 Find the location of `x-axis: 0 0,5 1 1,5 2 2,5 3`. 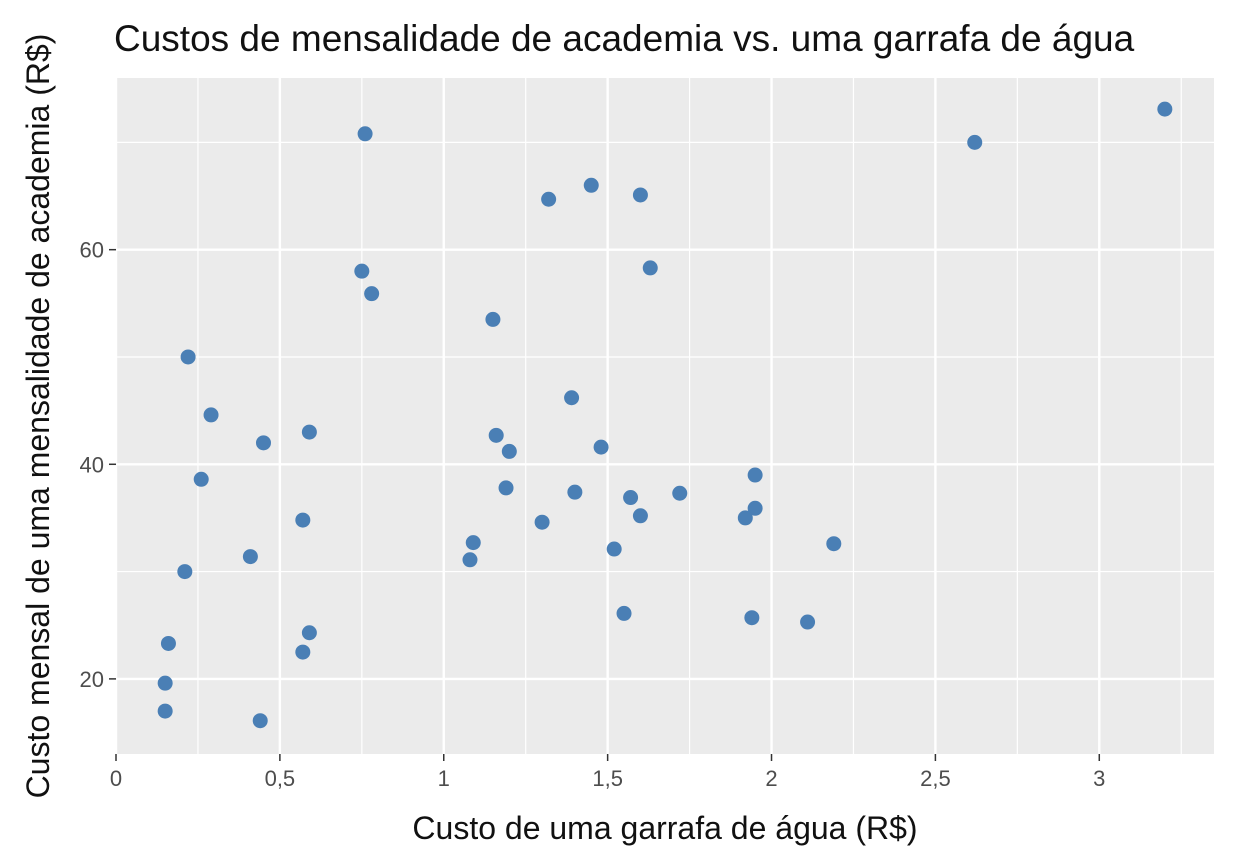

x-axis: 0 0,5 1 1,5 2 2,5 3 is located at coordinates (607, 772).